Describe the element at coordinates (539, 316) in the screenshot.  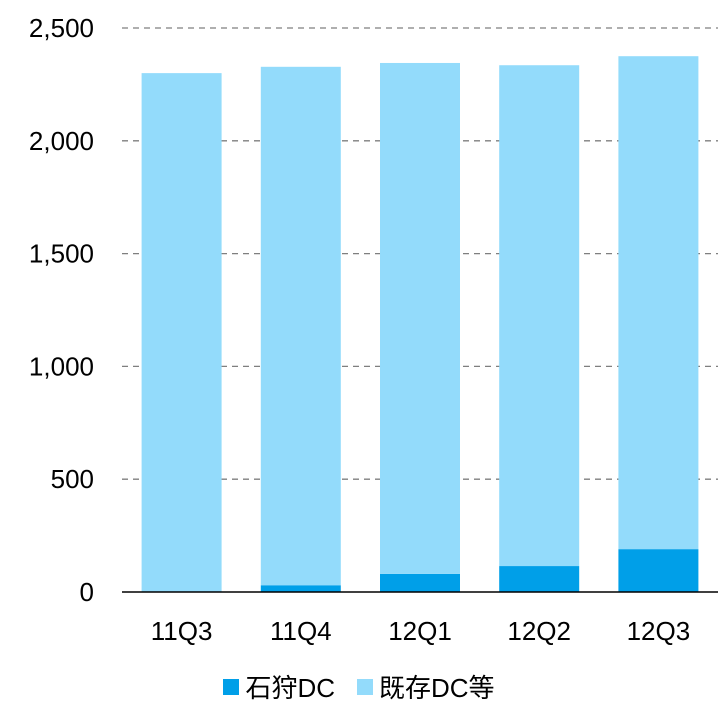
I see `bar-12Q2-existing` at that location.